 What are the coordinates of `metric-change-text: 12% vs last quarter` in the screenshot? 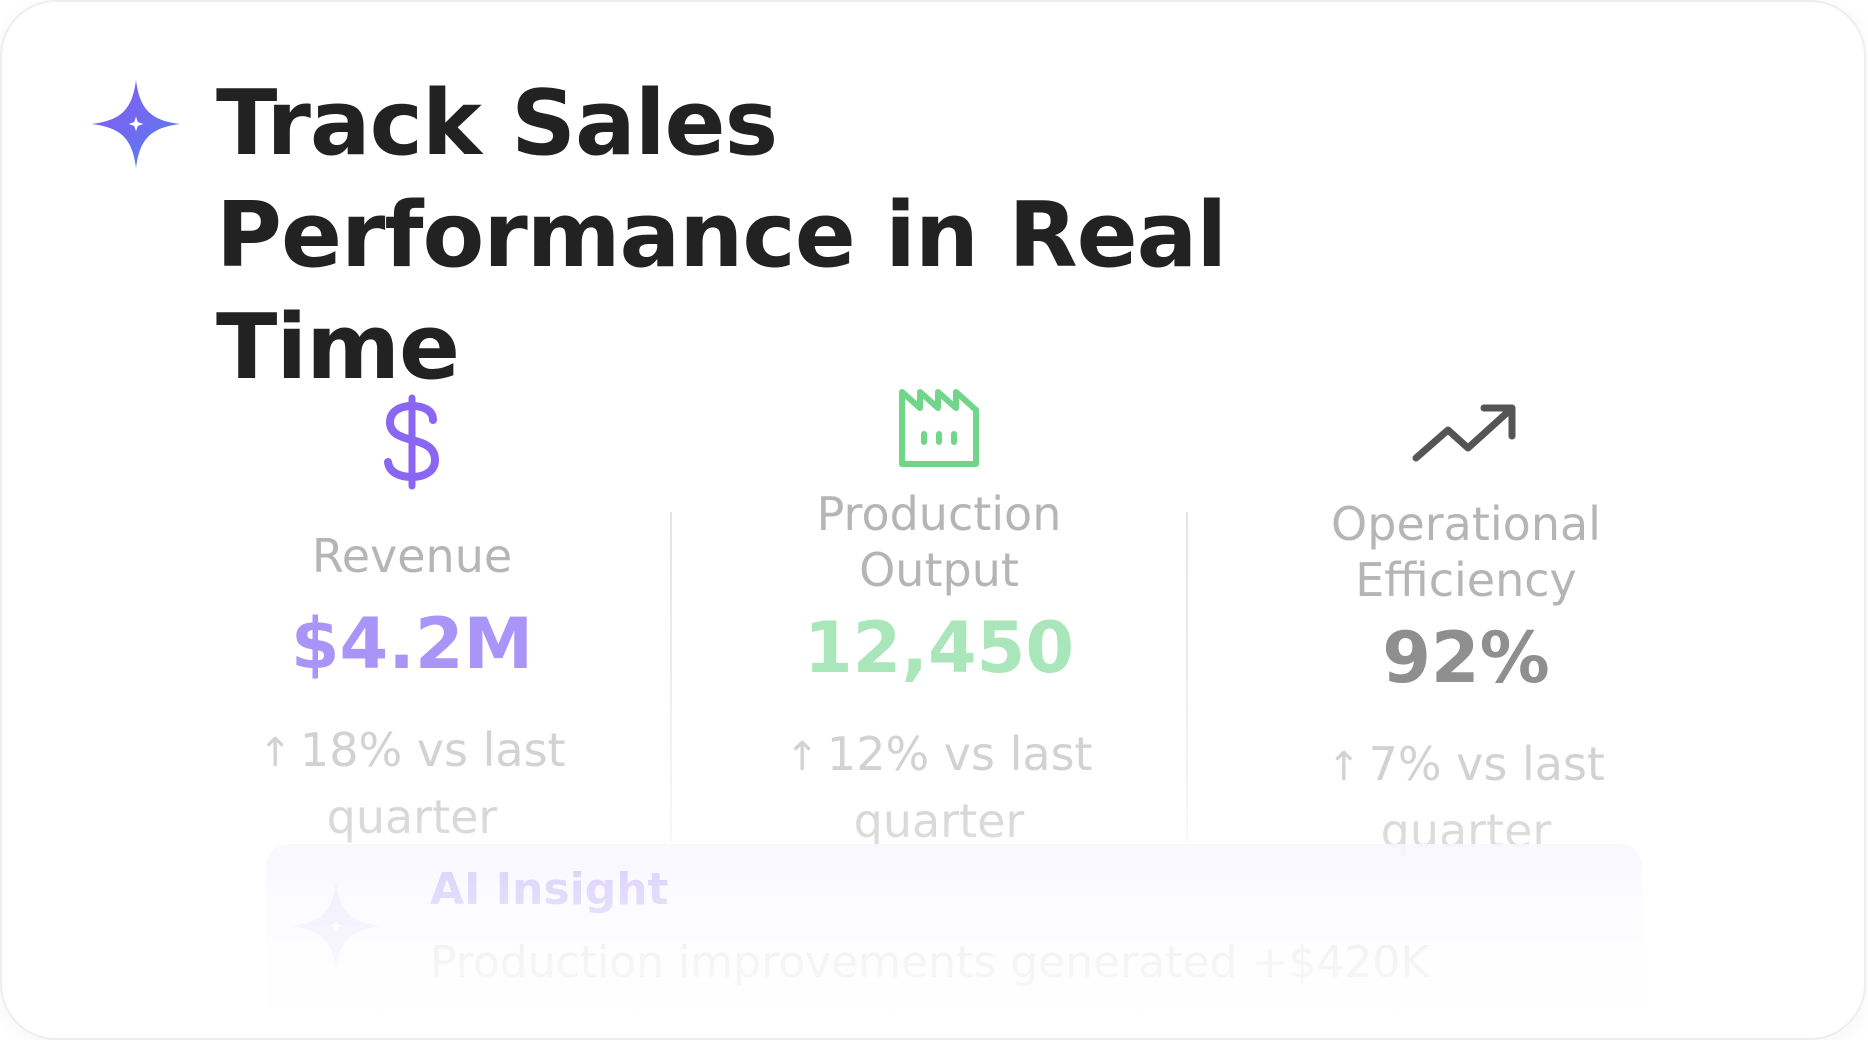 It's located at (959, 787).